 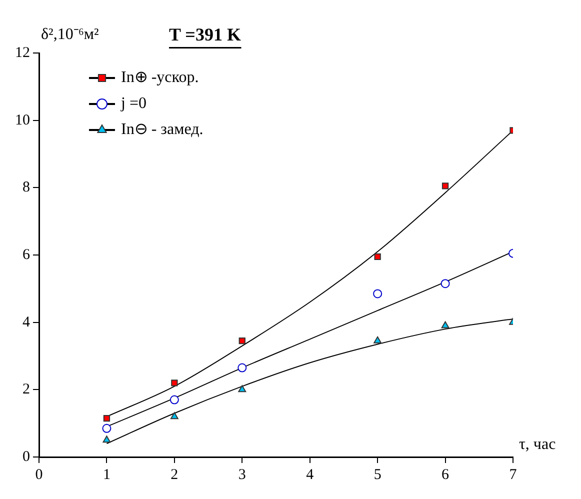 I want to click on chart-title: T =391 K, so click(x=205, y=34).